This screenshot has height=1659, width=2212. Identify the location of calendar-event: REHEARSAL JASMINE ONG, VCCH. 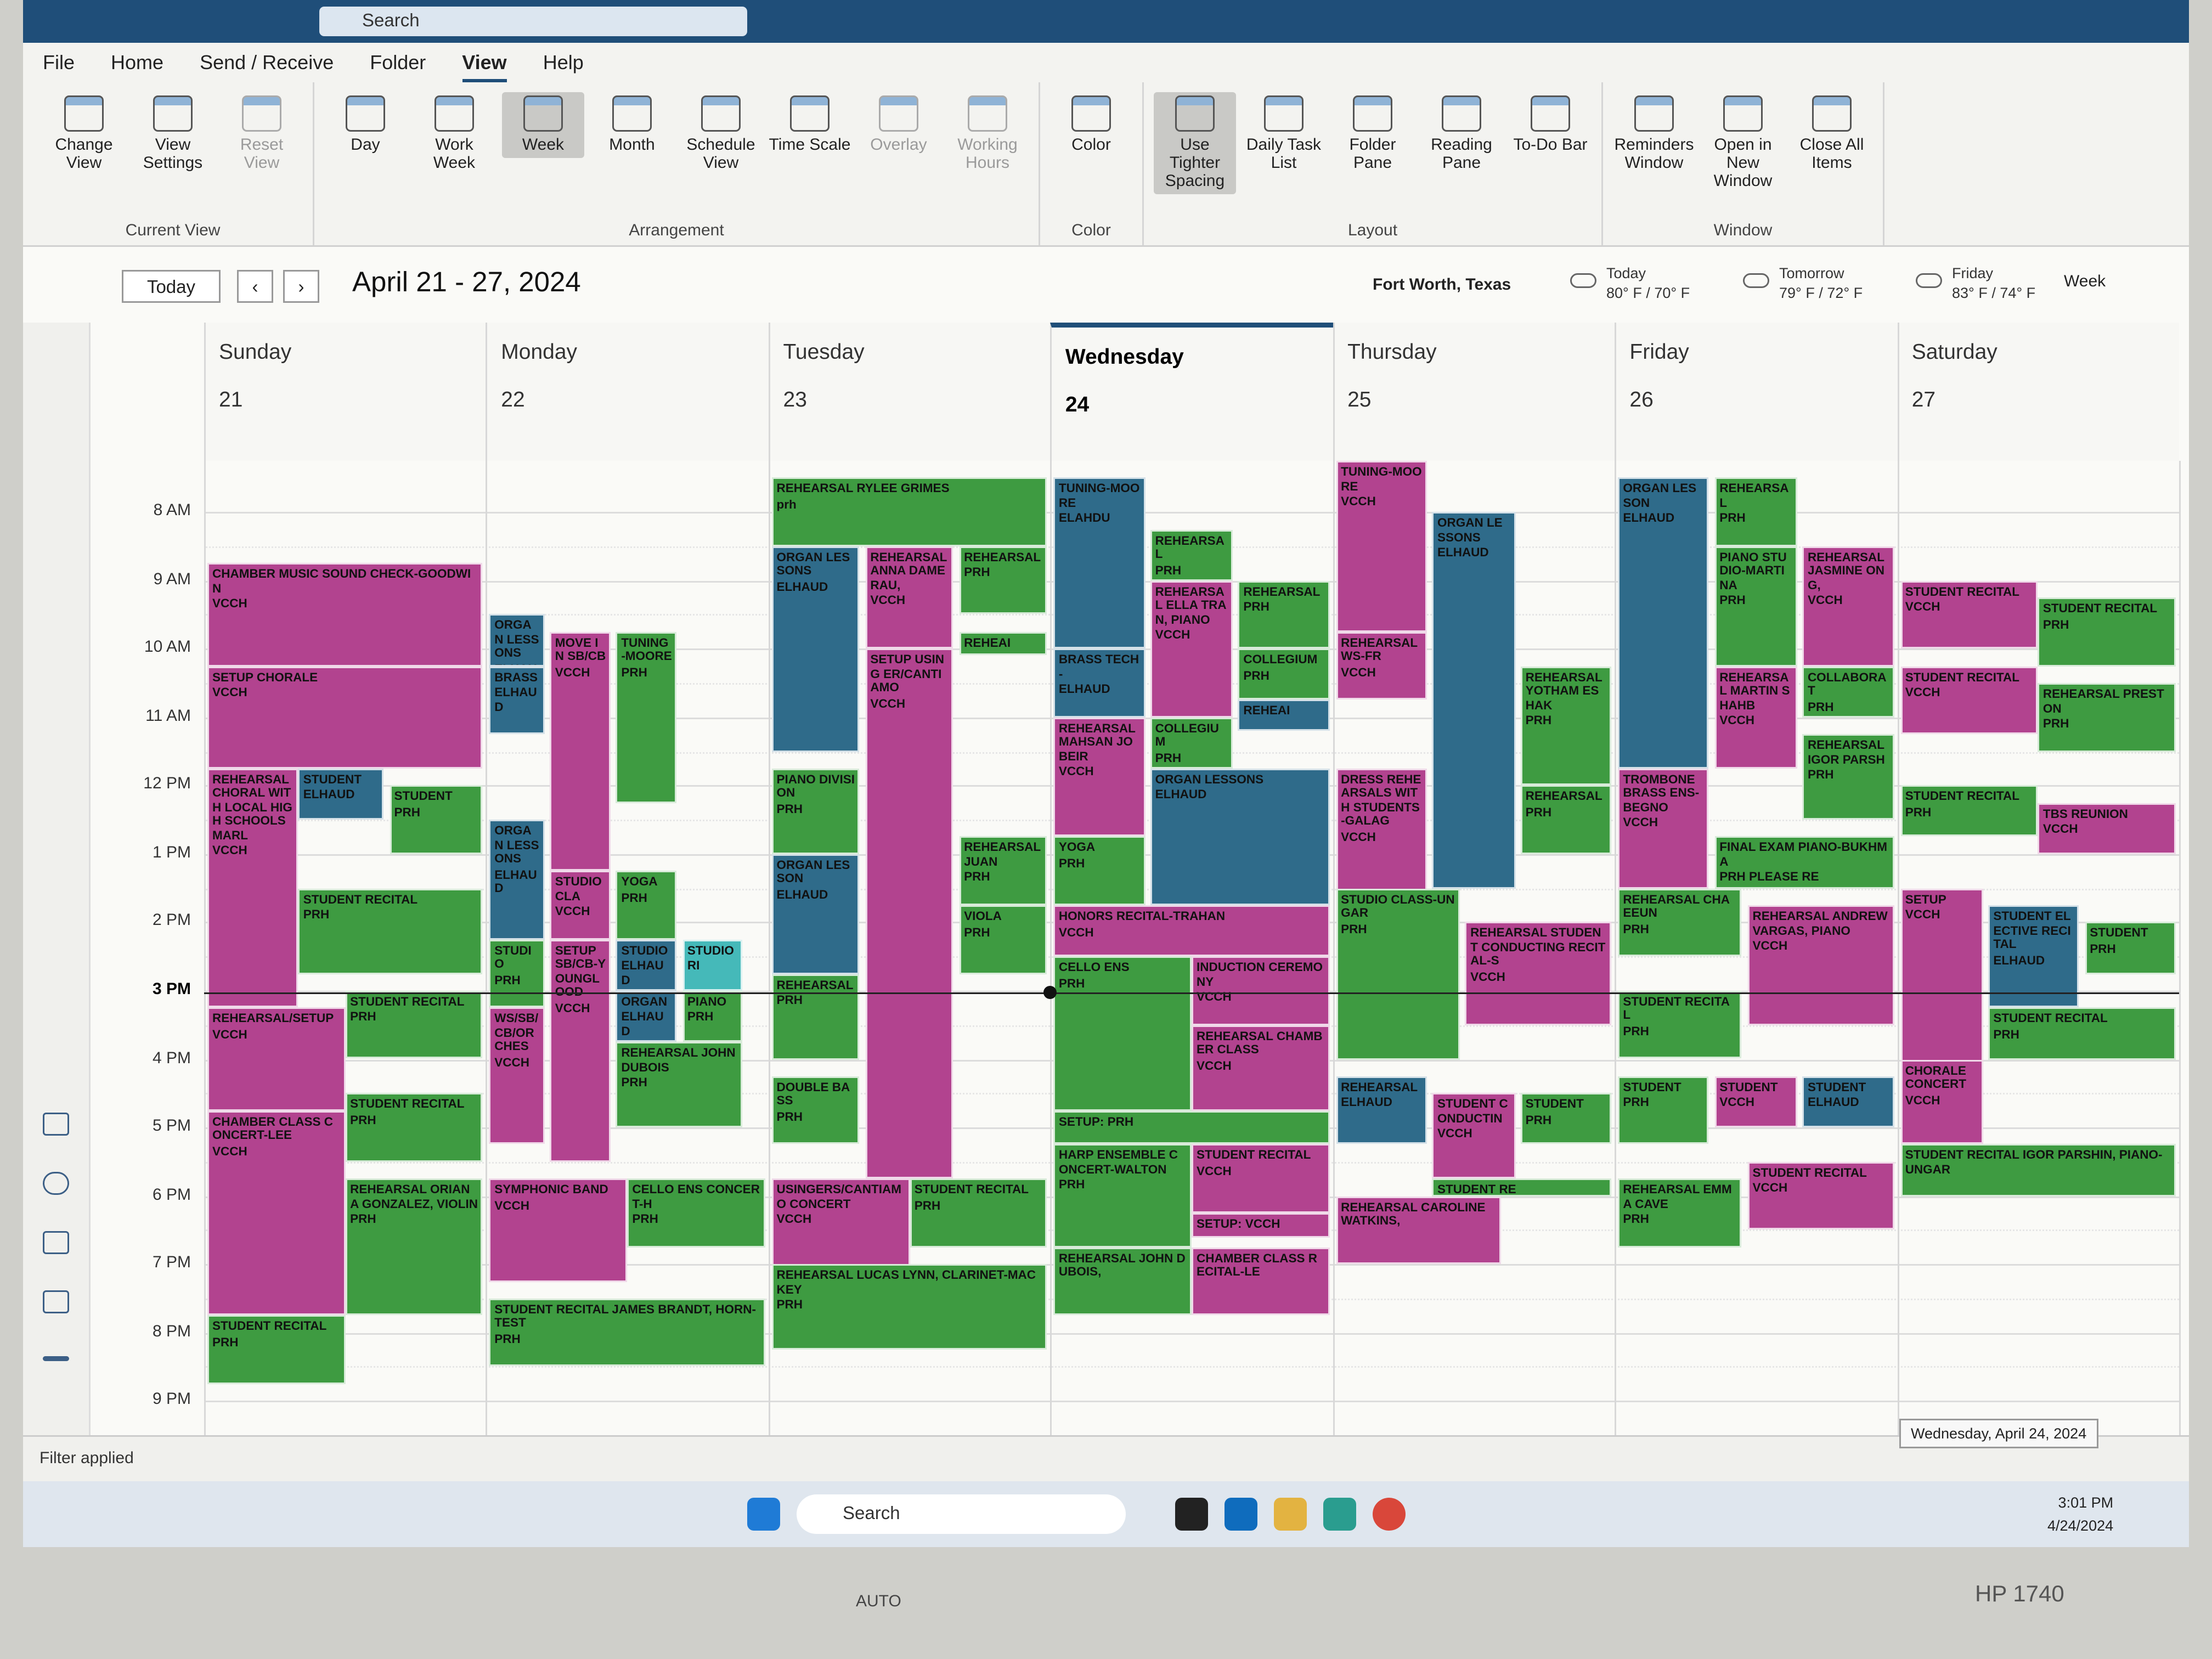
(1848, 606).